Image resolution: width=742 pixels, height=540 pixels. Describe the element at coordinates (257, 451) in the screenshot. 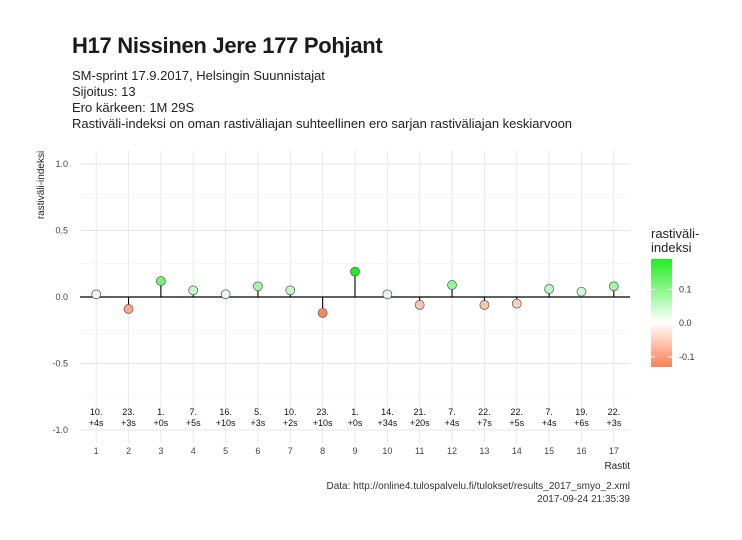

I see `x-tick-label: 6` at that location.